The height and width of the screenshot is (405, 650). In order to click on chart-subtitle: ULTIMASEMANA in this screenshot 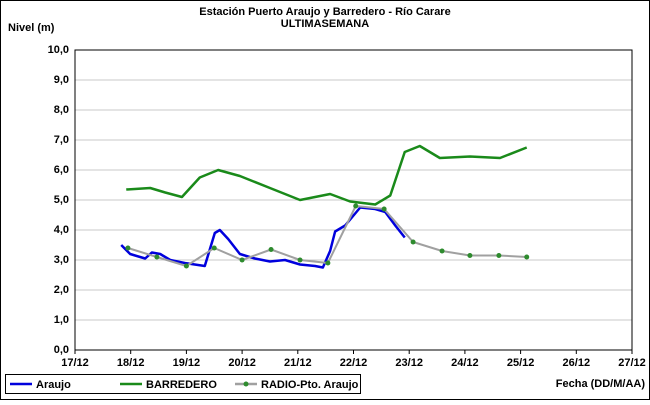, I will do `click(325, 24)`.